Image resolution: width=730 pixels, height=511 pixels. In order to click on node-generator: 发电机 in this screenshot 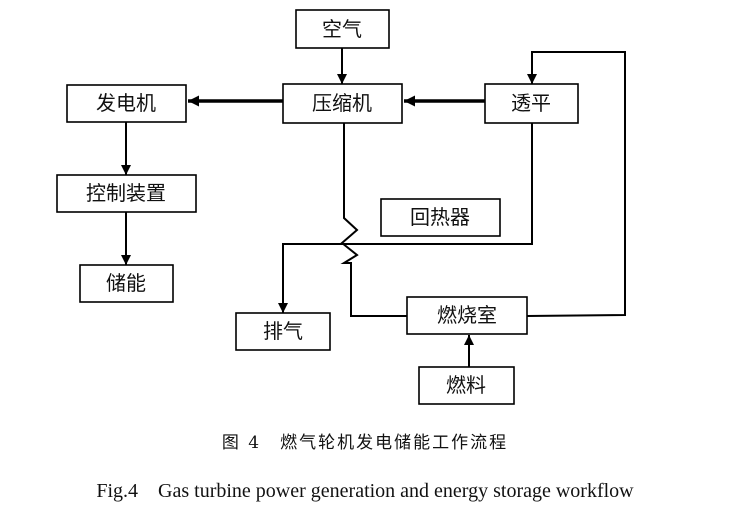, I will do `click(126, 103)`.